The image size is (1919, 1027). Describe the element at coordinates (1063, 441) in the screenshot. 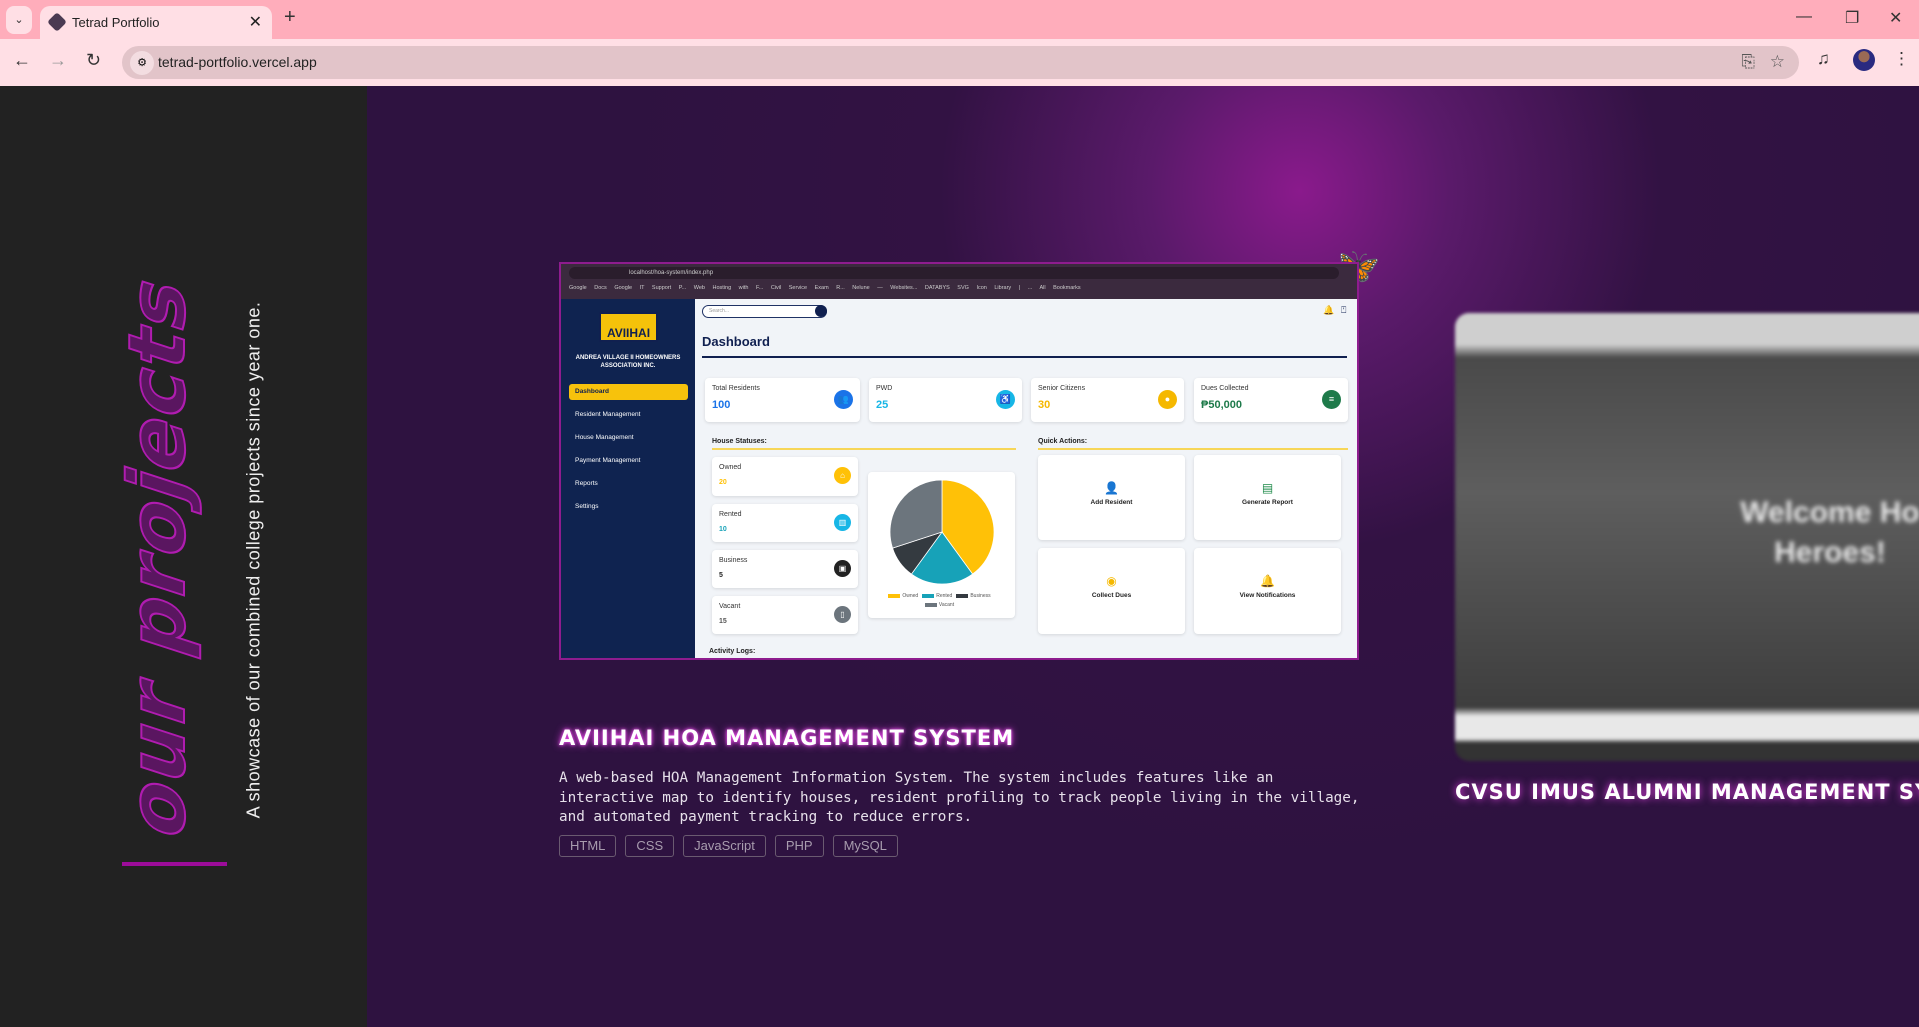

I see `quick-actions-heading: Quick Actions:` at that location.